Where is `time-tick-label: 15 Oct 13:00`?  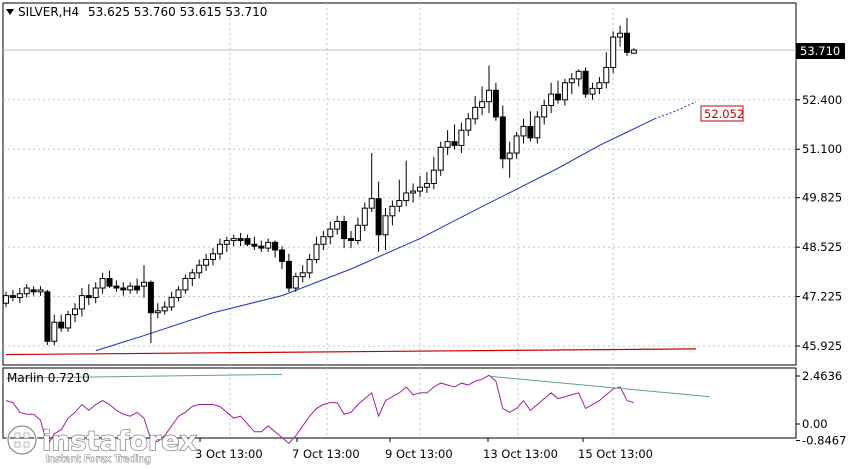
time-tick-label: 15 Oct 13:00 is located at coordinates (615, 454).